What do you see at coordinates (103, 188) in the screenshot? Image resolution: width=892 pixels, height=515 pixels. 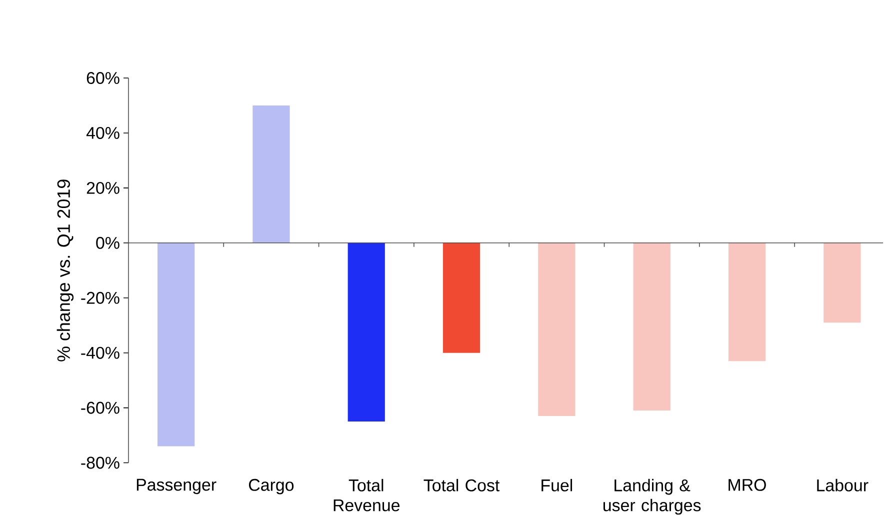 I see `y-tick-label: 20%` at bounding box center [103, 188].